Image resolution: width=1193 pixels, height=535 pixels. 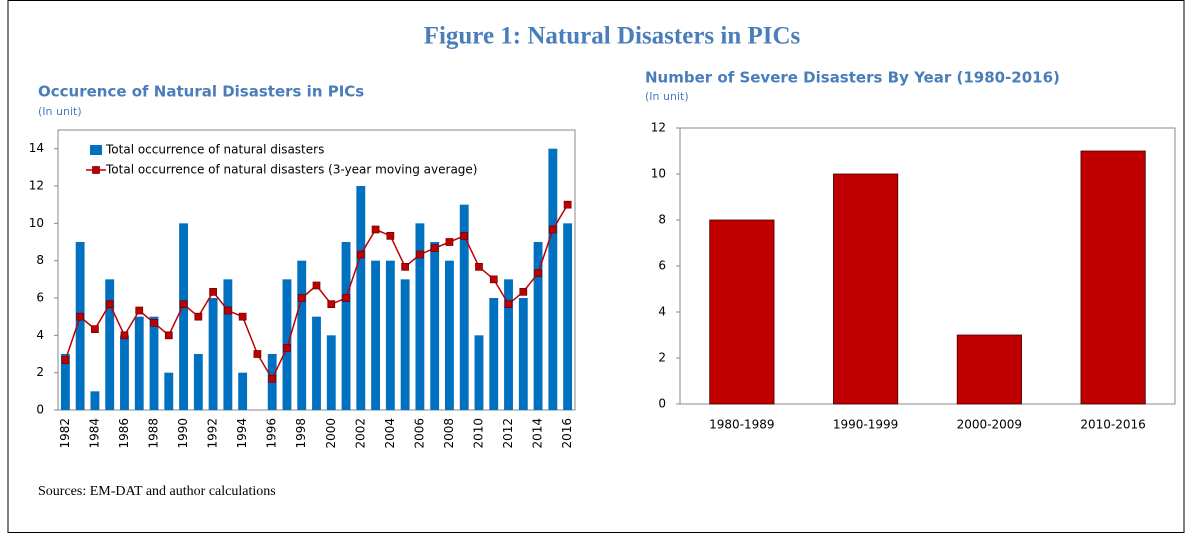 What do you see at coordinates (989, 425) in the screenshot?
I see `x-tick-label: 2000-2009` at bounding box center [989, 425].